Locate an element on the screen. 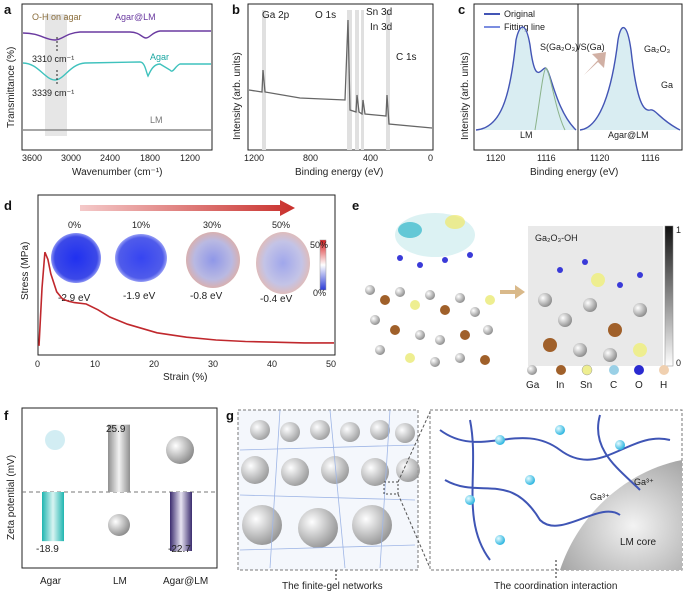  legend-o: O is located at coordinates (639, 385).